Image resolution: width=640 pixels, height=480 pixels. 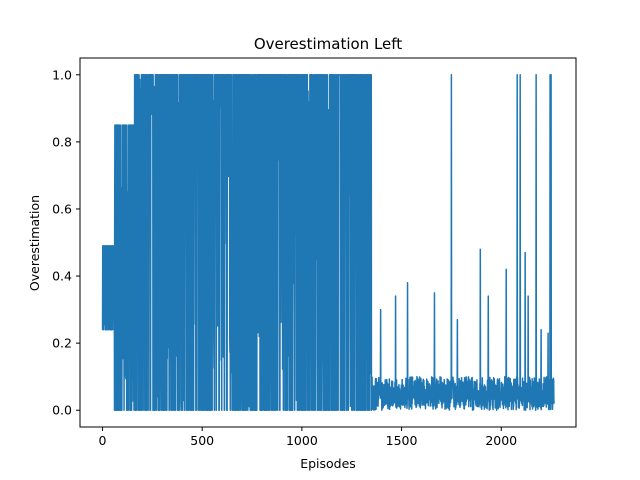 I want to click on x-tick-label: 1500, so click(x=402, y=440).